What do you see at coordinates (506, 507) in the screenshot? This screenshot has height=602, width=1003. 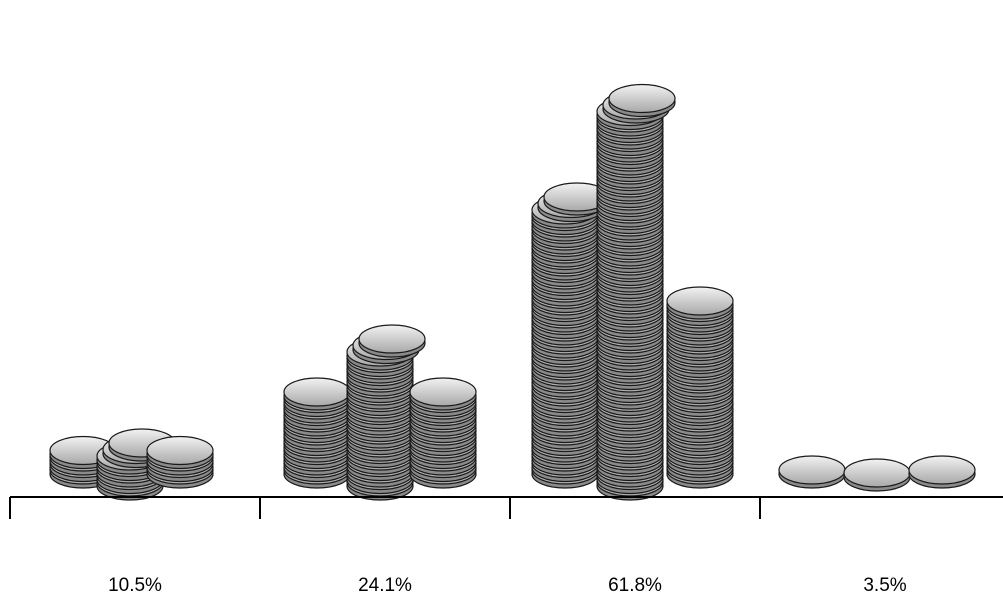 I see `x-axis` at bounding box center [506, 507].